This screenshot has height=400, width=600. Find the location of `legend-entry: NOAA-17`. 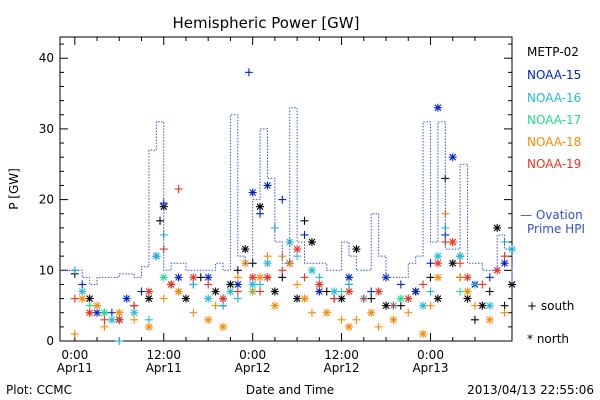

legend-entry: NOAA-17 is located at coordinates (554, 120).